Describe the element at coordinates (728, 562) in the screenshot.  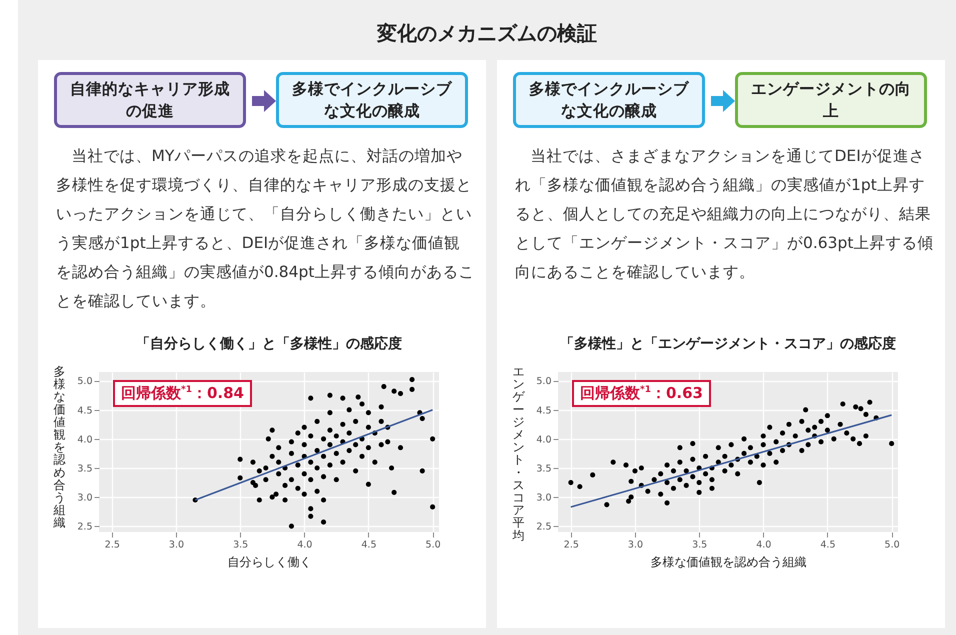
I see `x-axis-title: 多様な価値観を認め合う組織` at that location.